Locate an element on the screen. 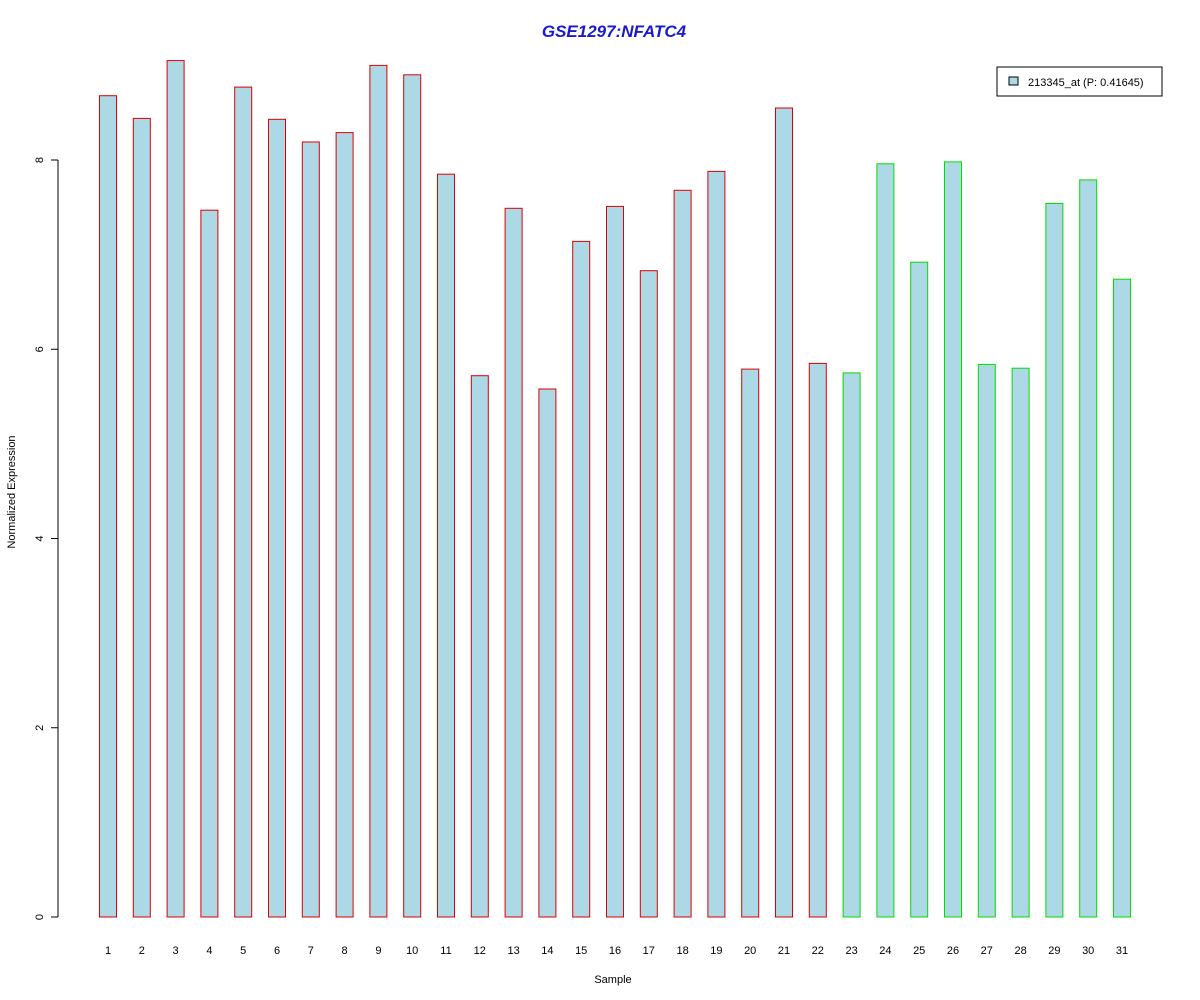 The width and height of the screenshot is (1200, 1000). y-axis: 0 2 4 6 8 is located at coordinates (46, 538).